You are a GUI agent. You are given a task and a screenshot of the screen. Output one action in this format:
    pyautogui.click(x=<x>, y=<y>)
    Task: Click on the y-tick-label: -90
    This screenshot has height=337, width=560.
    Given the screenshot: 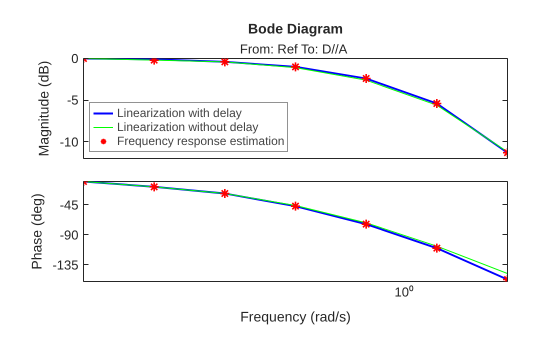 What is the action you would take?
    pyautogui.click(x=69, y=234)
    